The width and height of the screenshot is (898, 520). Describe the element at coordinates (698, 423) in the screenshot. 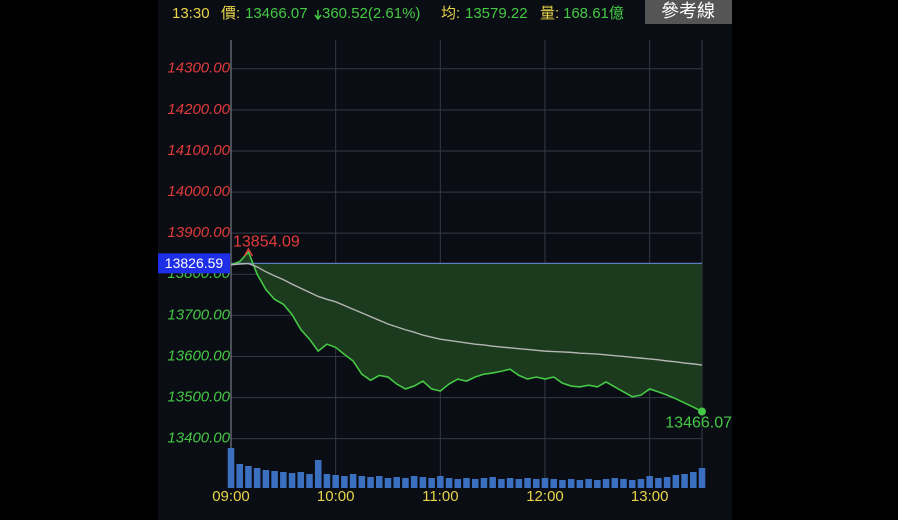

I see `last-label: 13466.07` at that location.